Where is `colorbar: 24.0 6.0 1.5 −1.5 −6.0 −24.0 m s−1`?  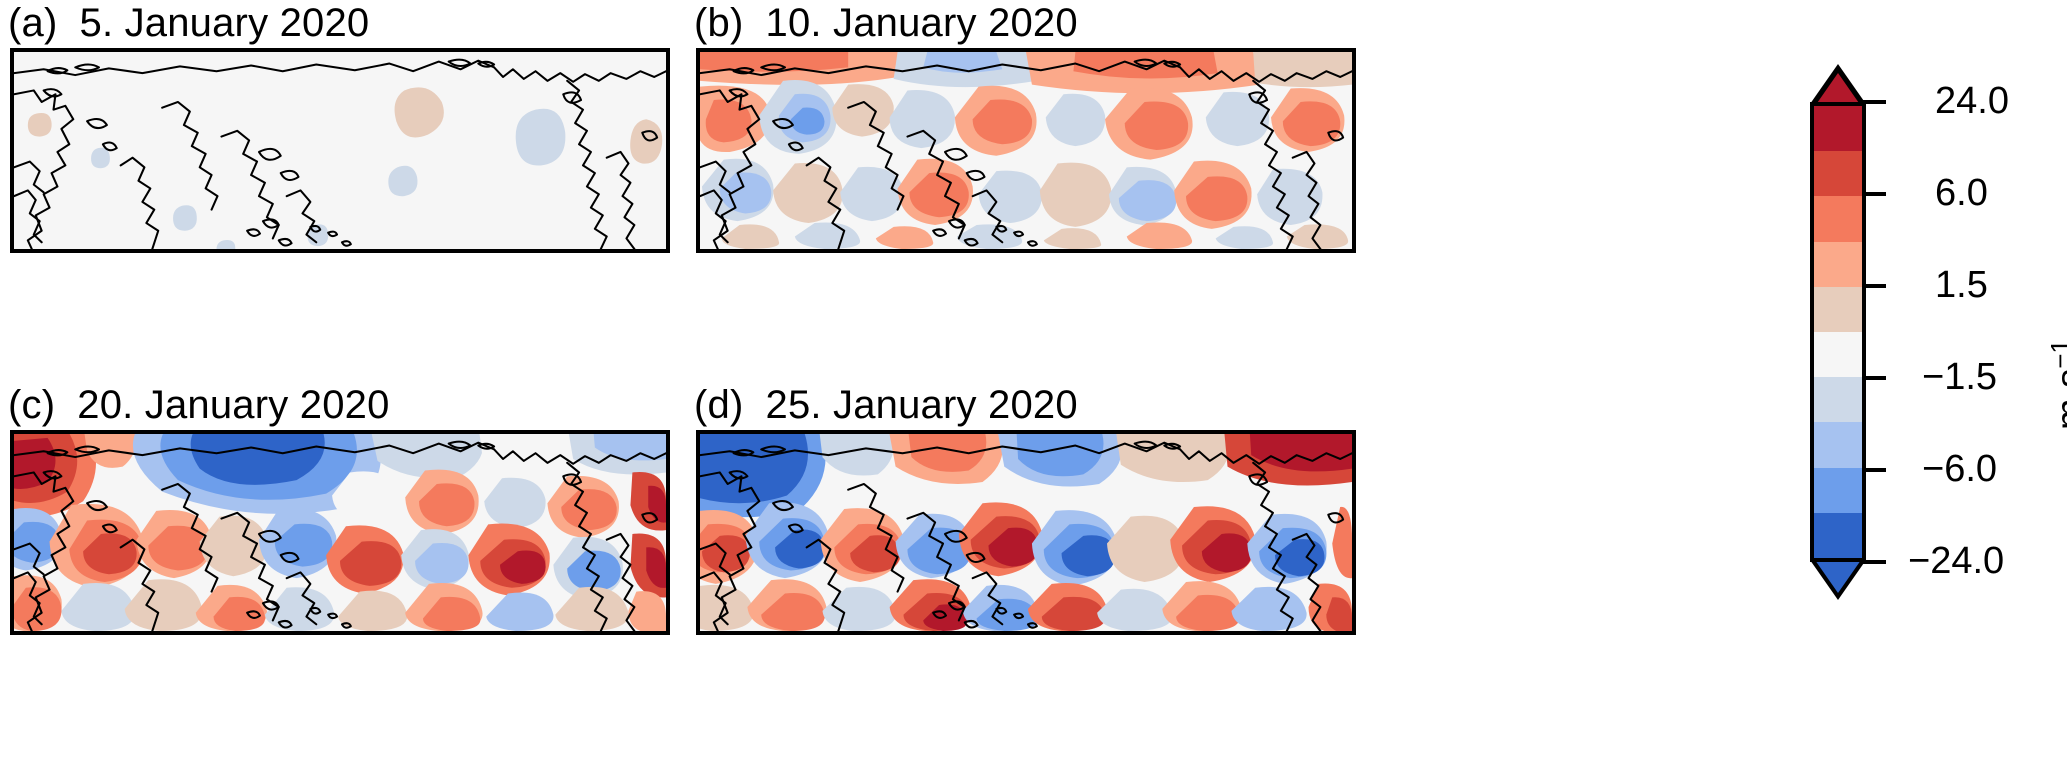
colorbar: 24.0 6.0 1.5 −1.5 −6.0 −24.0 m s−1 is located at coordinates (1928, 320).